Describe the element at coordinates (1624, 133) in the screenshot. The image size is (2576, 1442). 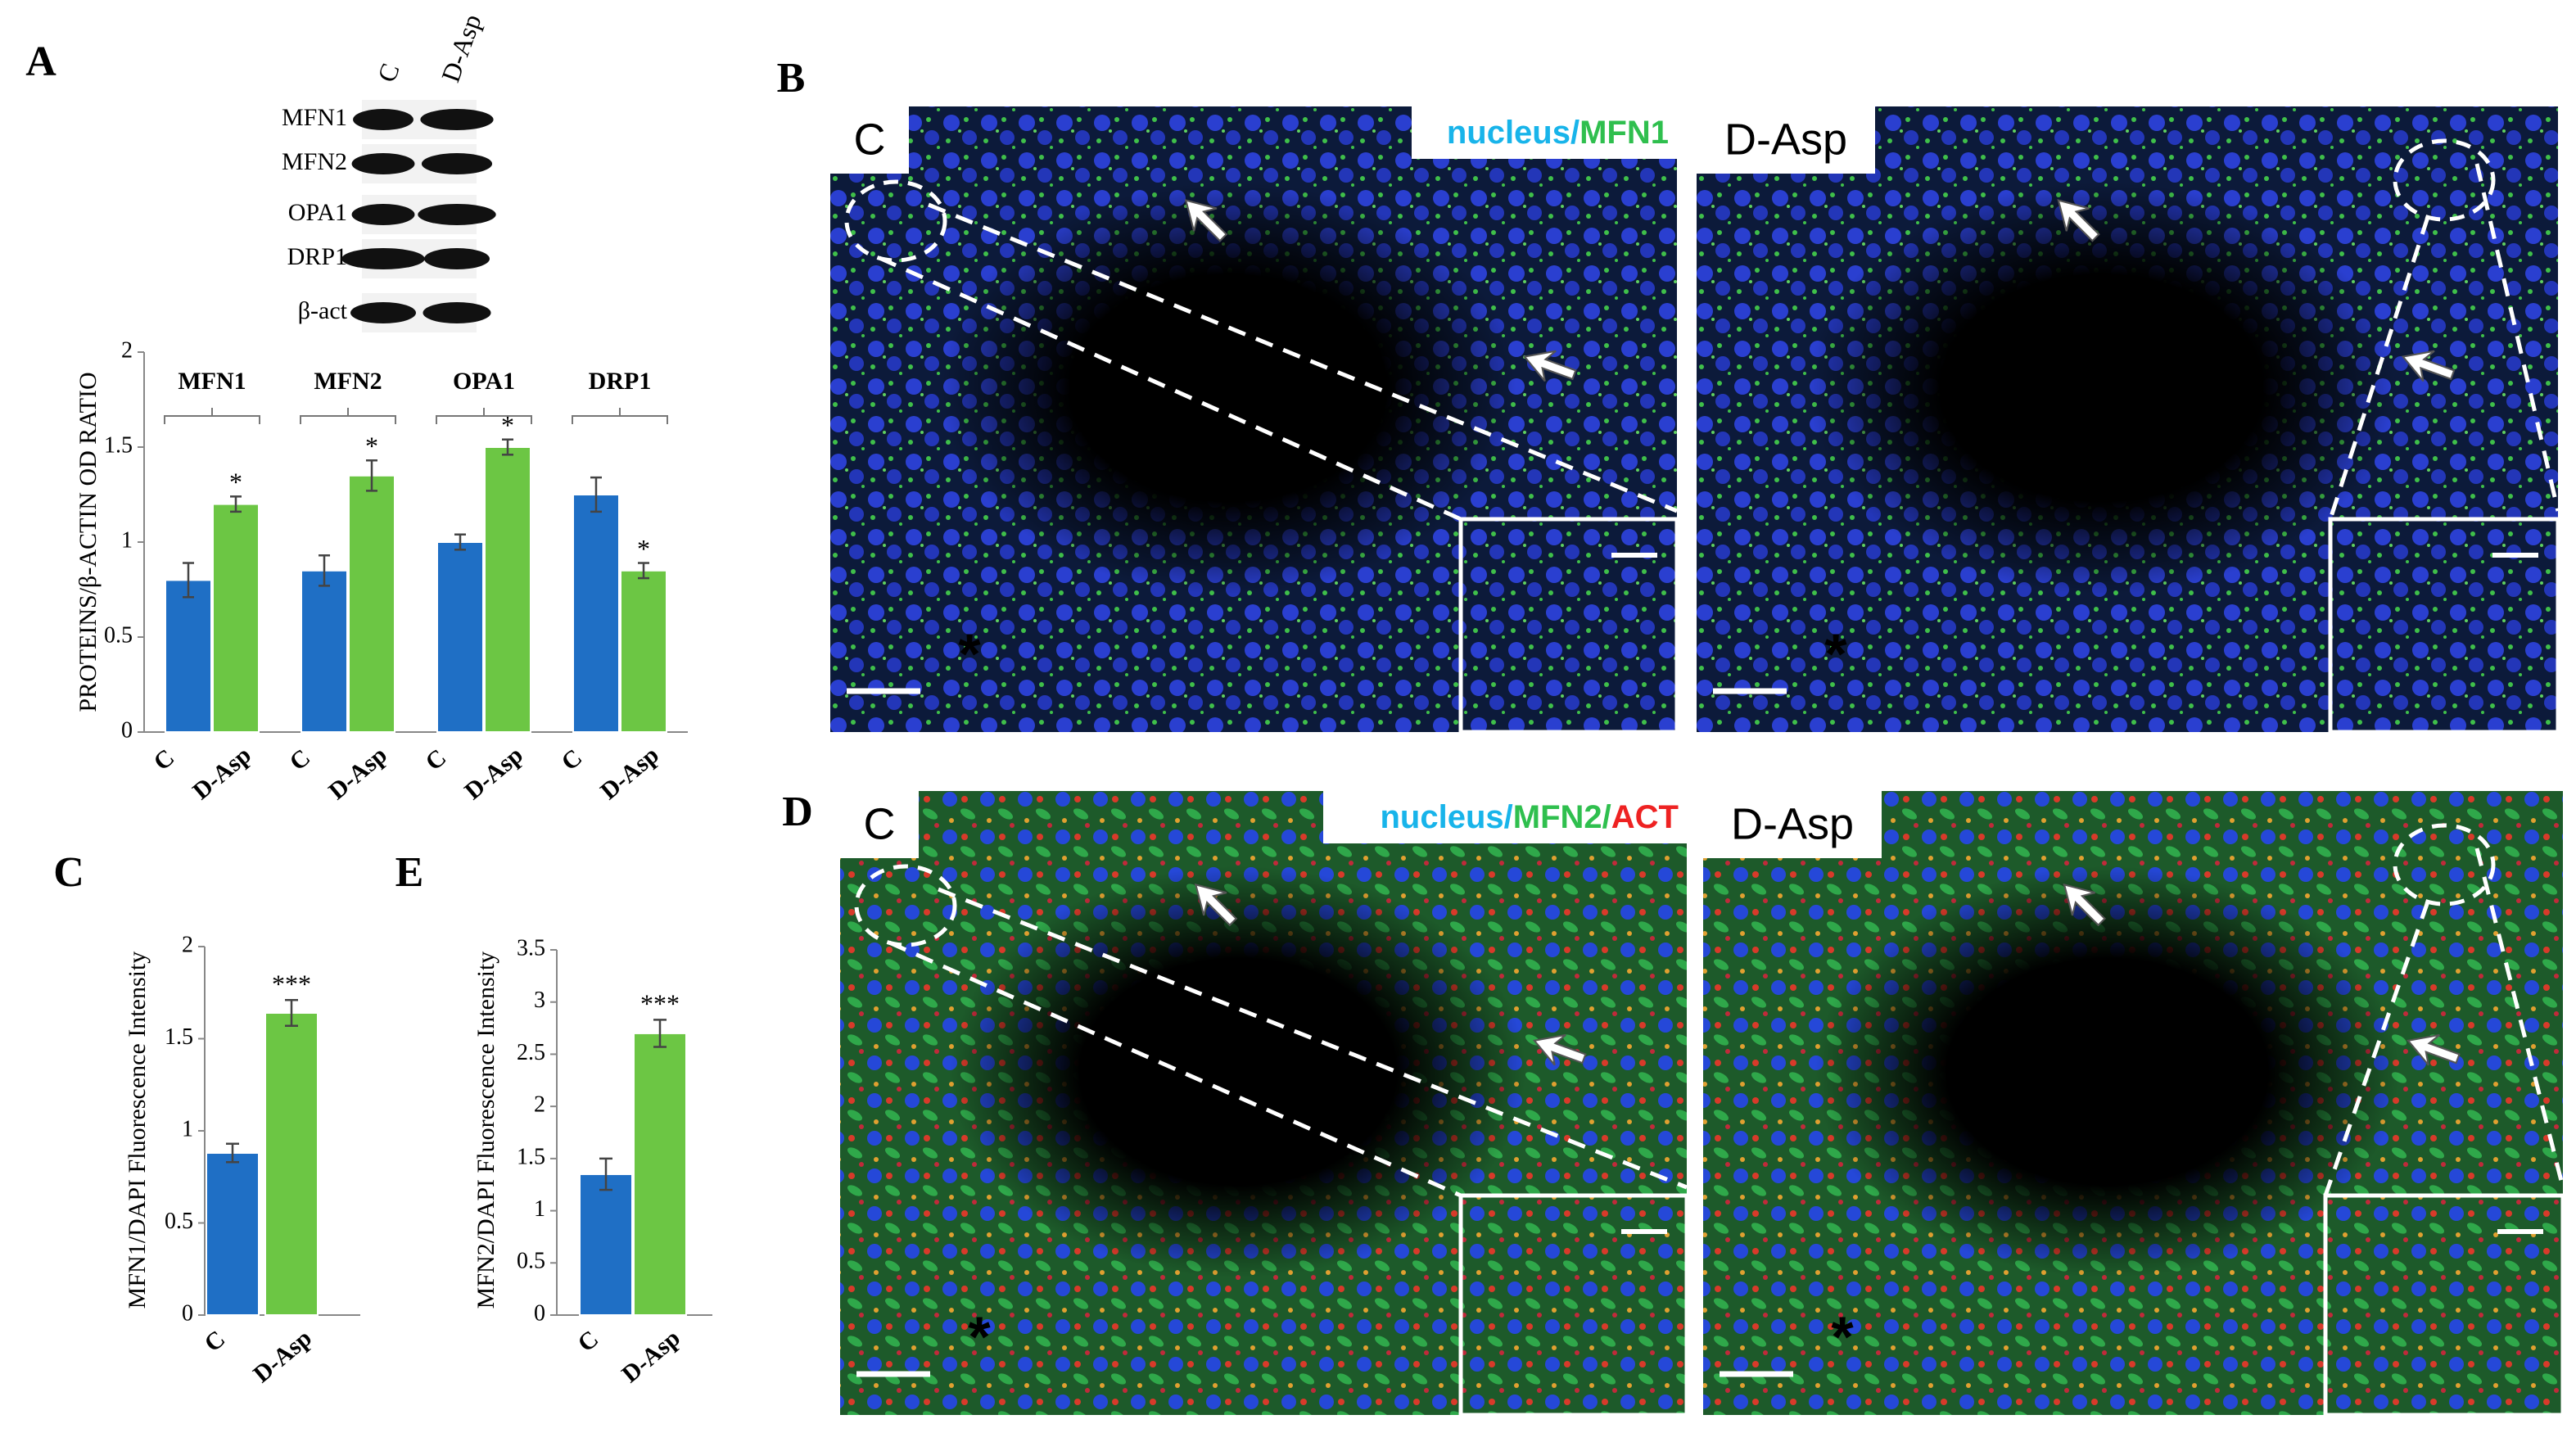
I see `stain-name: MFN1` at that location.